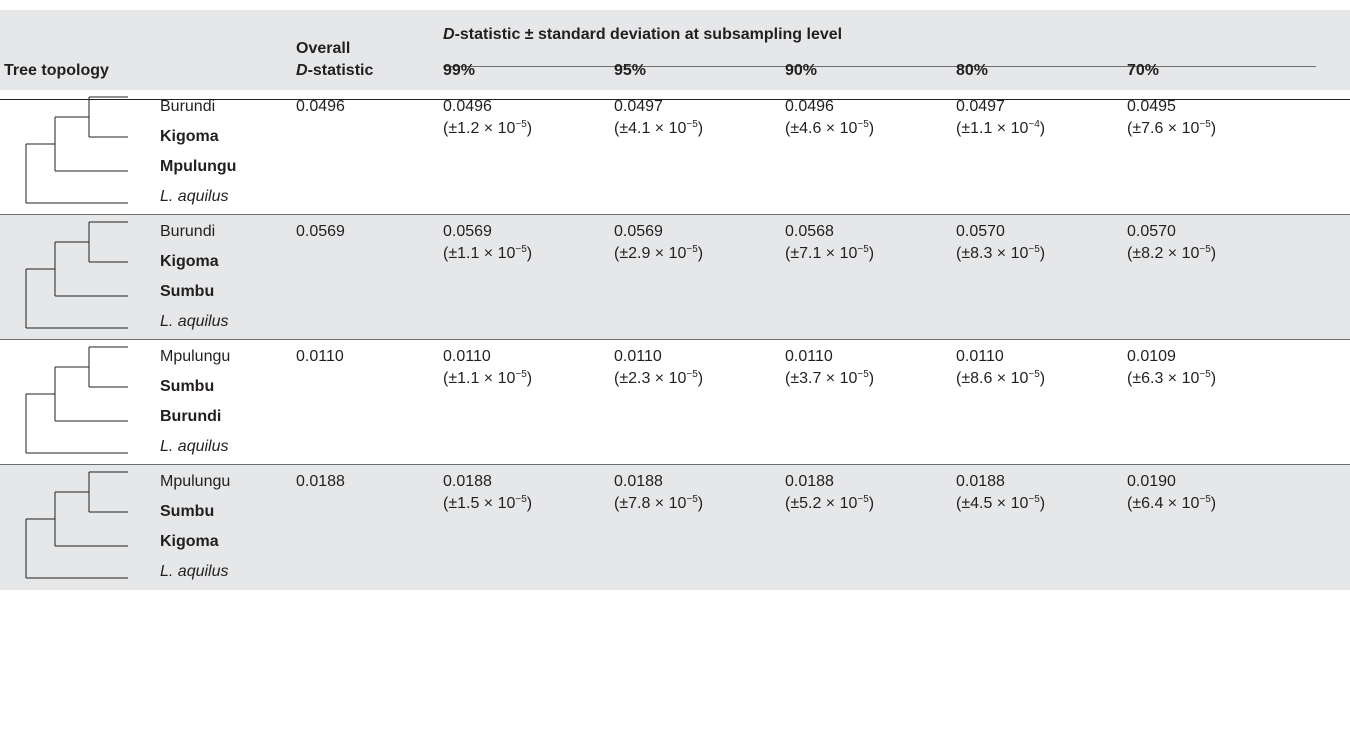 This screenshot has width=1350, height=748. What do you see at coordinates (56, 70) in the screenshot?
I see `header-tree-topology: Tree topology` at bounding box center [56, 70].